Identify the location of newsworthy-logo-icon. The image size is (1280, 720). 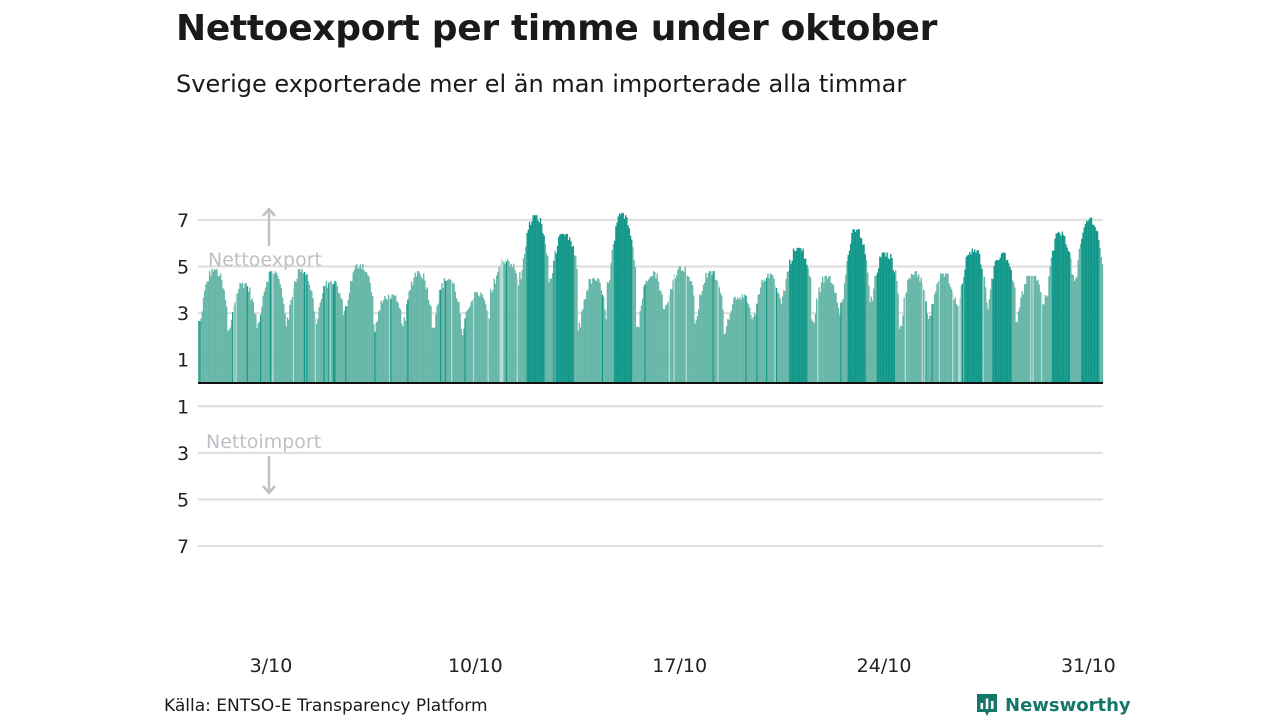
(987, 705).